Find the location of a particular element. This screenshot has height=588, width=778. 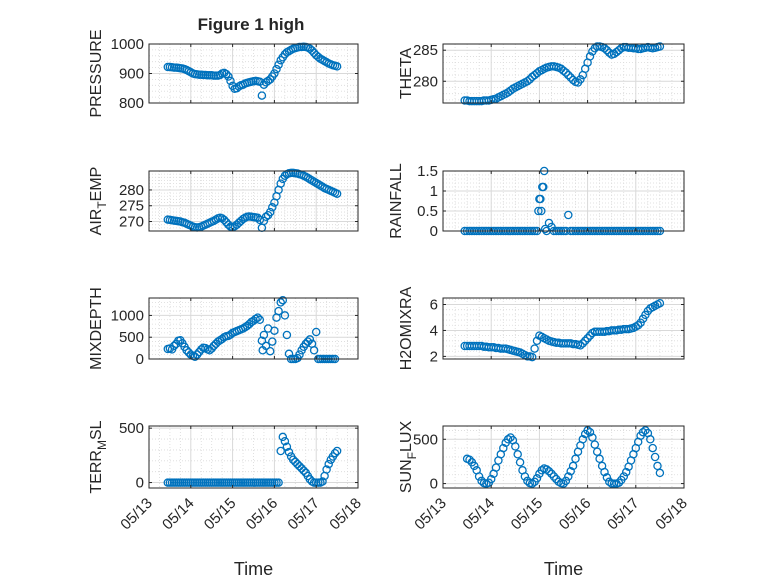

y-axis-label: PRESSURE is located at coordinates (96, 73).